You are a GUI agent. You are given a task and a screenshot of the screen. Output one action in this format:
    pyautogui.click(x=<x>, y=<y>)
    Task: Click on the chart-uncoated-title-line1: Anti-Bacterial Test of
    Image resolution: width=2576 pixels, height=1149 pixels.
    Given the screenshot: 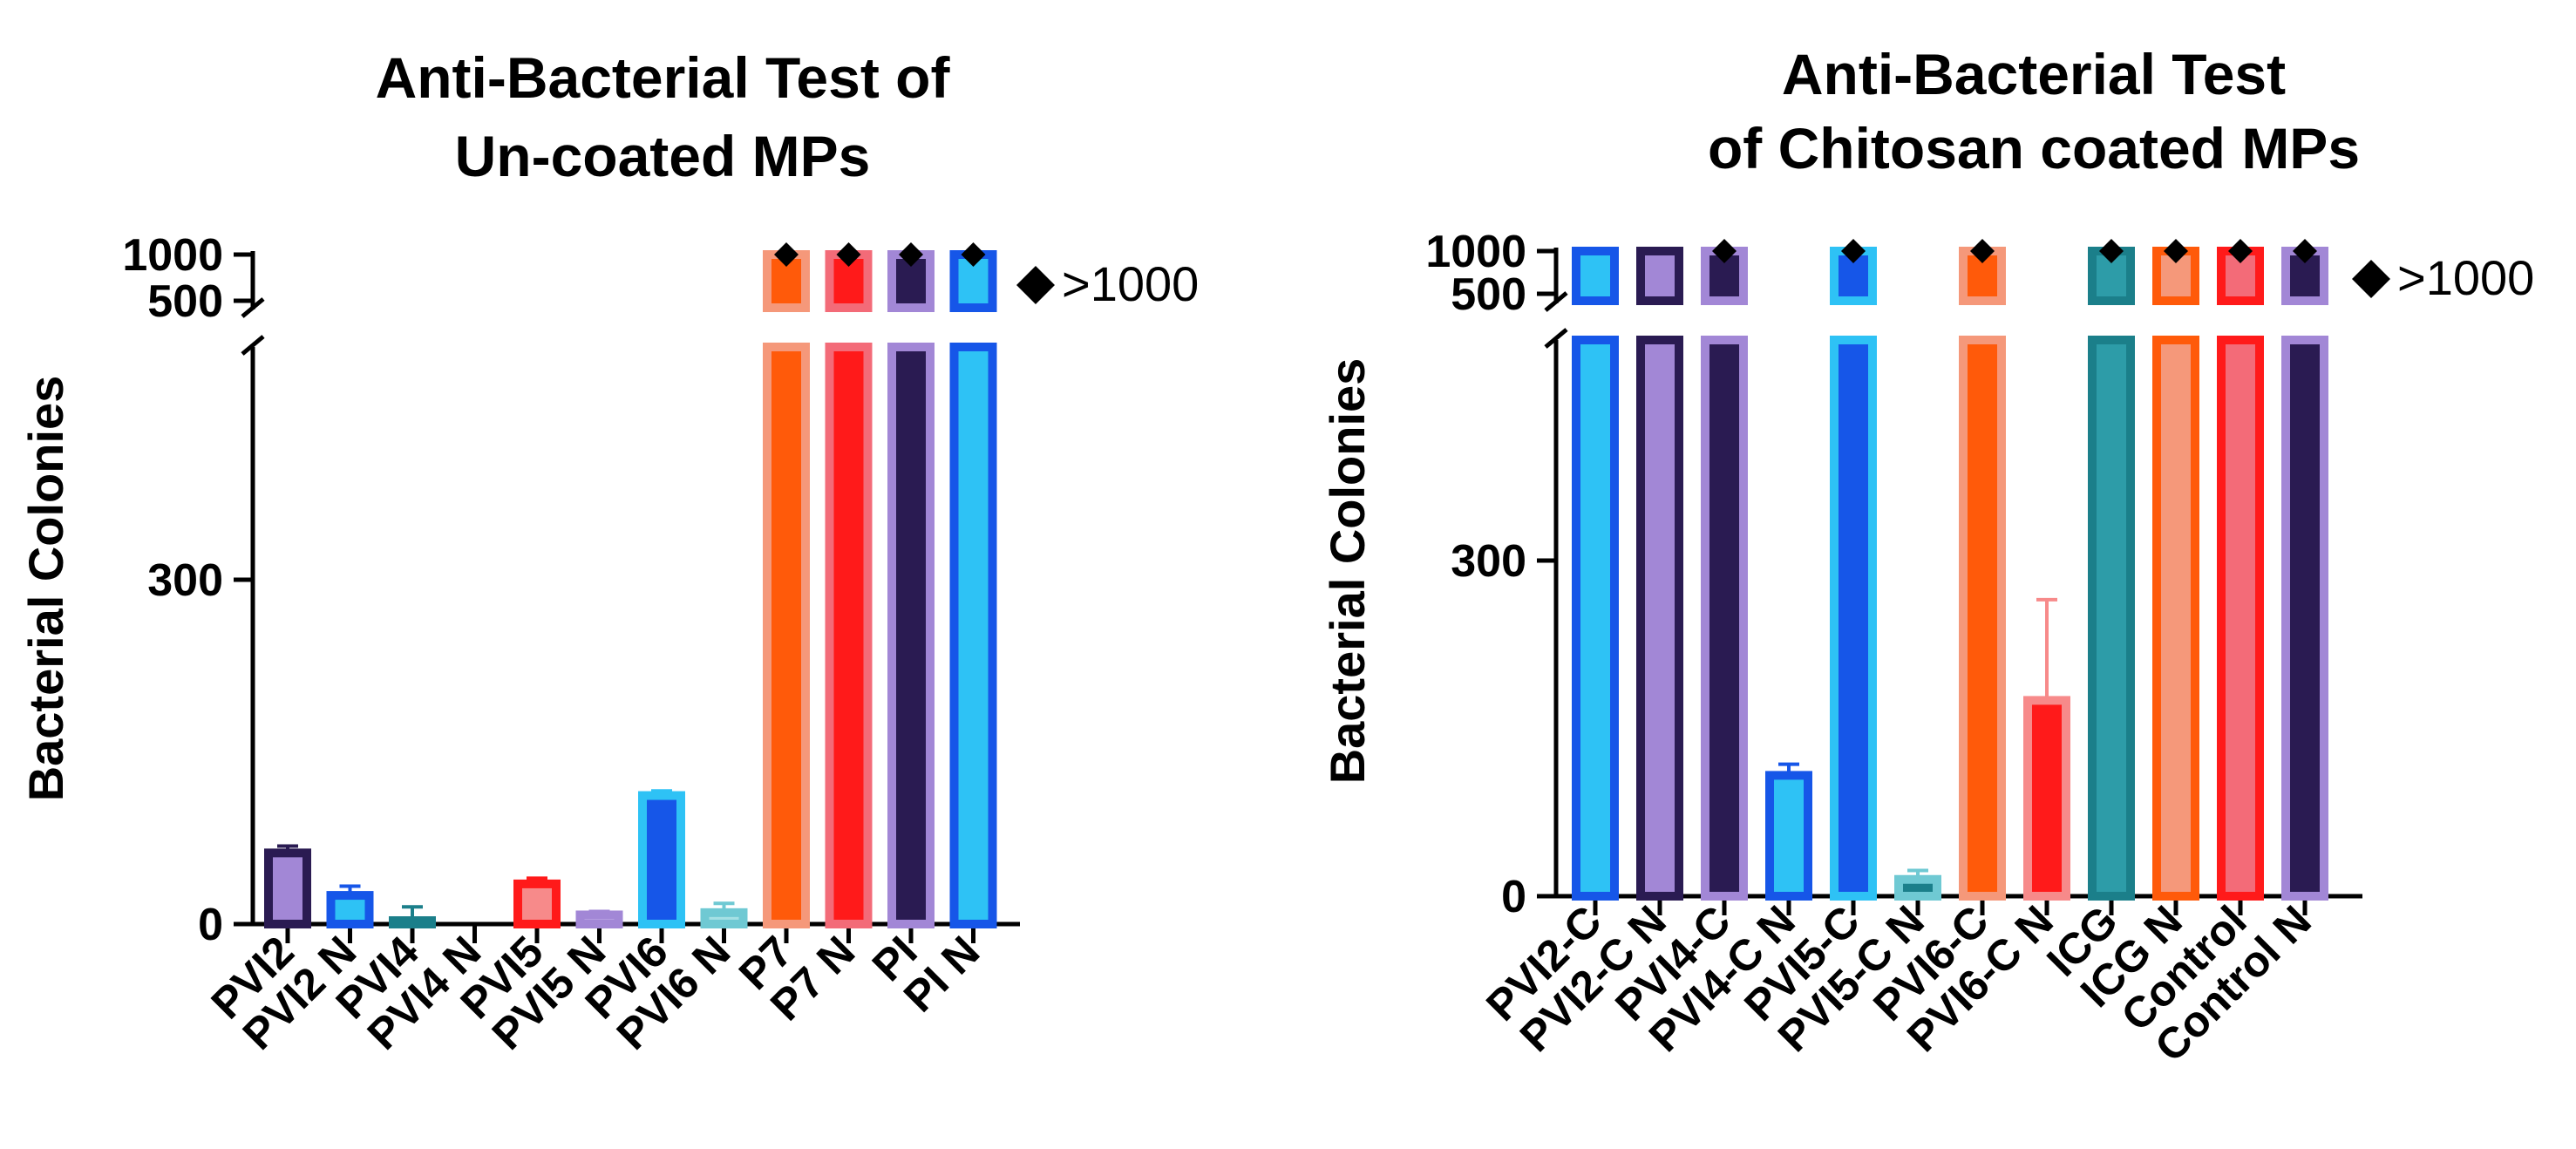 What is the action you would take?
    pyautogui.click(x=663, y=77)
    